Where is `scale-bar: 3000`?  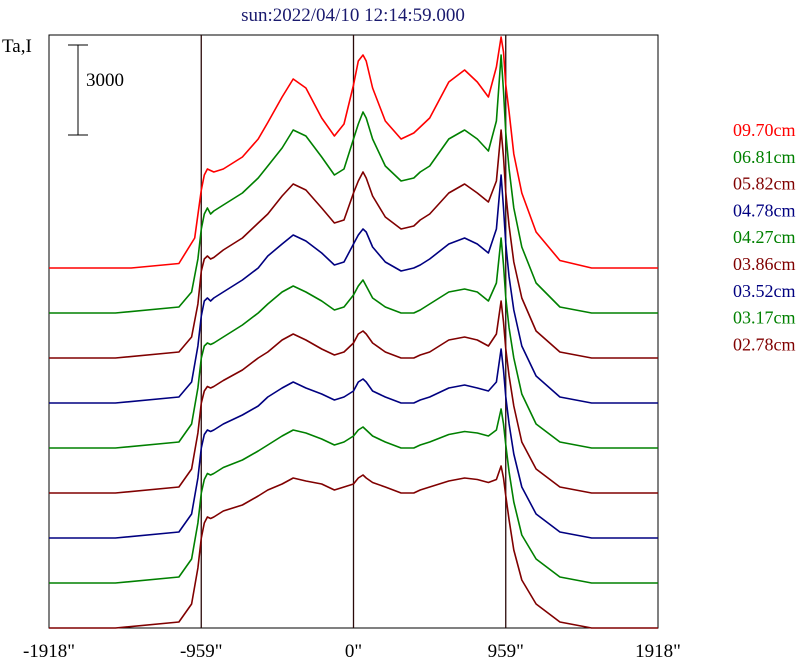
scale-bar: 3000 is located at coordinates (96, 90).